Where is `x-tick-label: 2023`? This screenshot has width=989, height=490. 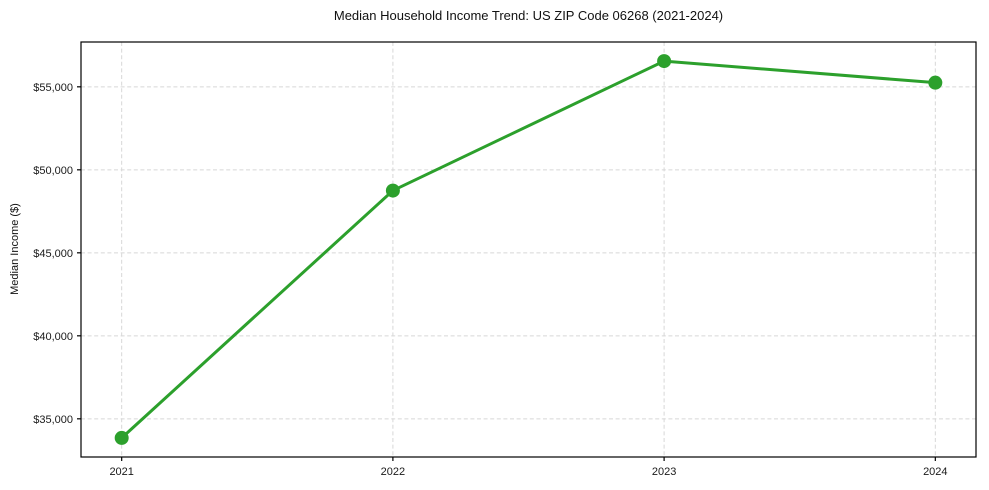 x-tick-label: 2023 is located at coordinates (664, 472).